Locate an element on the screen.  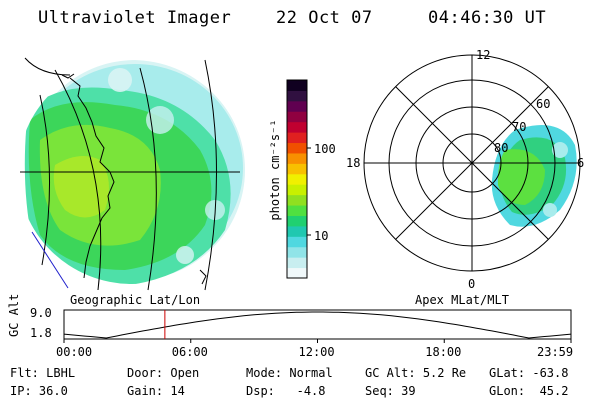
apex-caption: Apex MLat/MLT is located at coordinates (462, 300).